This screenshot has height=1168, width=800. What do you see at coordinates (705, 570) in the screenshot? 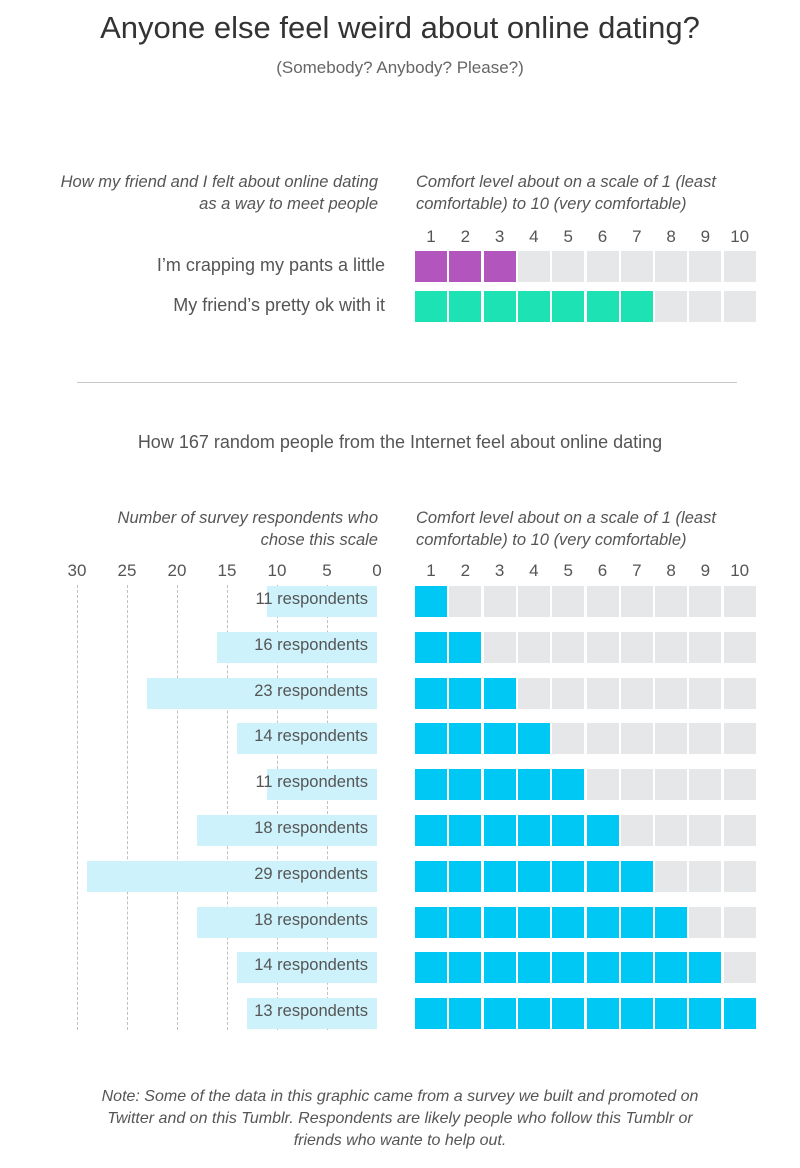
I see `survey-scale-tick: 9` at bounding box center [705, 570].